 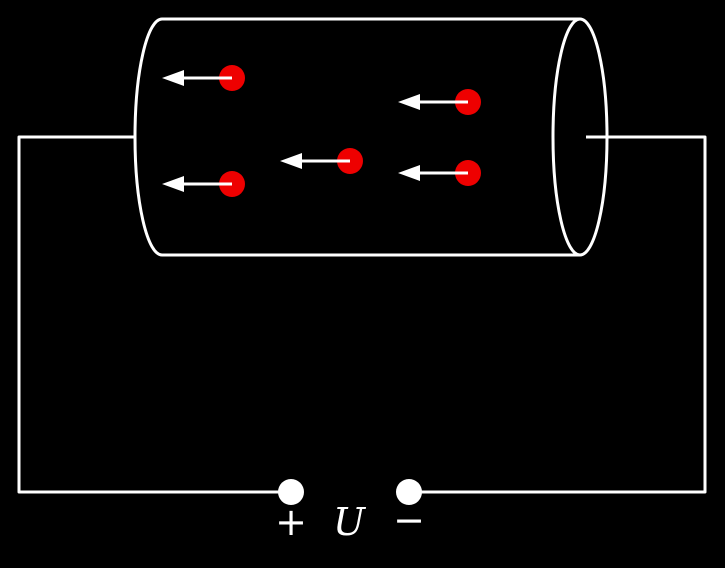 I want to click on negative-terminal, so click(x=409, y=492).